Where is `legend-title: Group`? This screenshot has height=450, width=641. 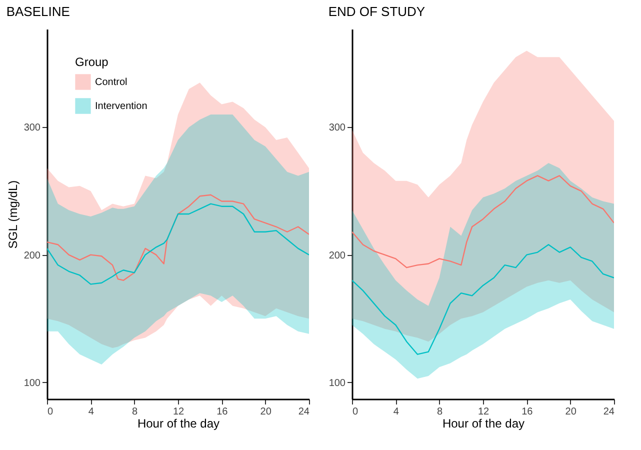 legend-title: Group is located at coordinates (92, 62).